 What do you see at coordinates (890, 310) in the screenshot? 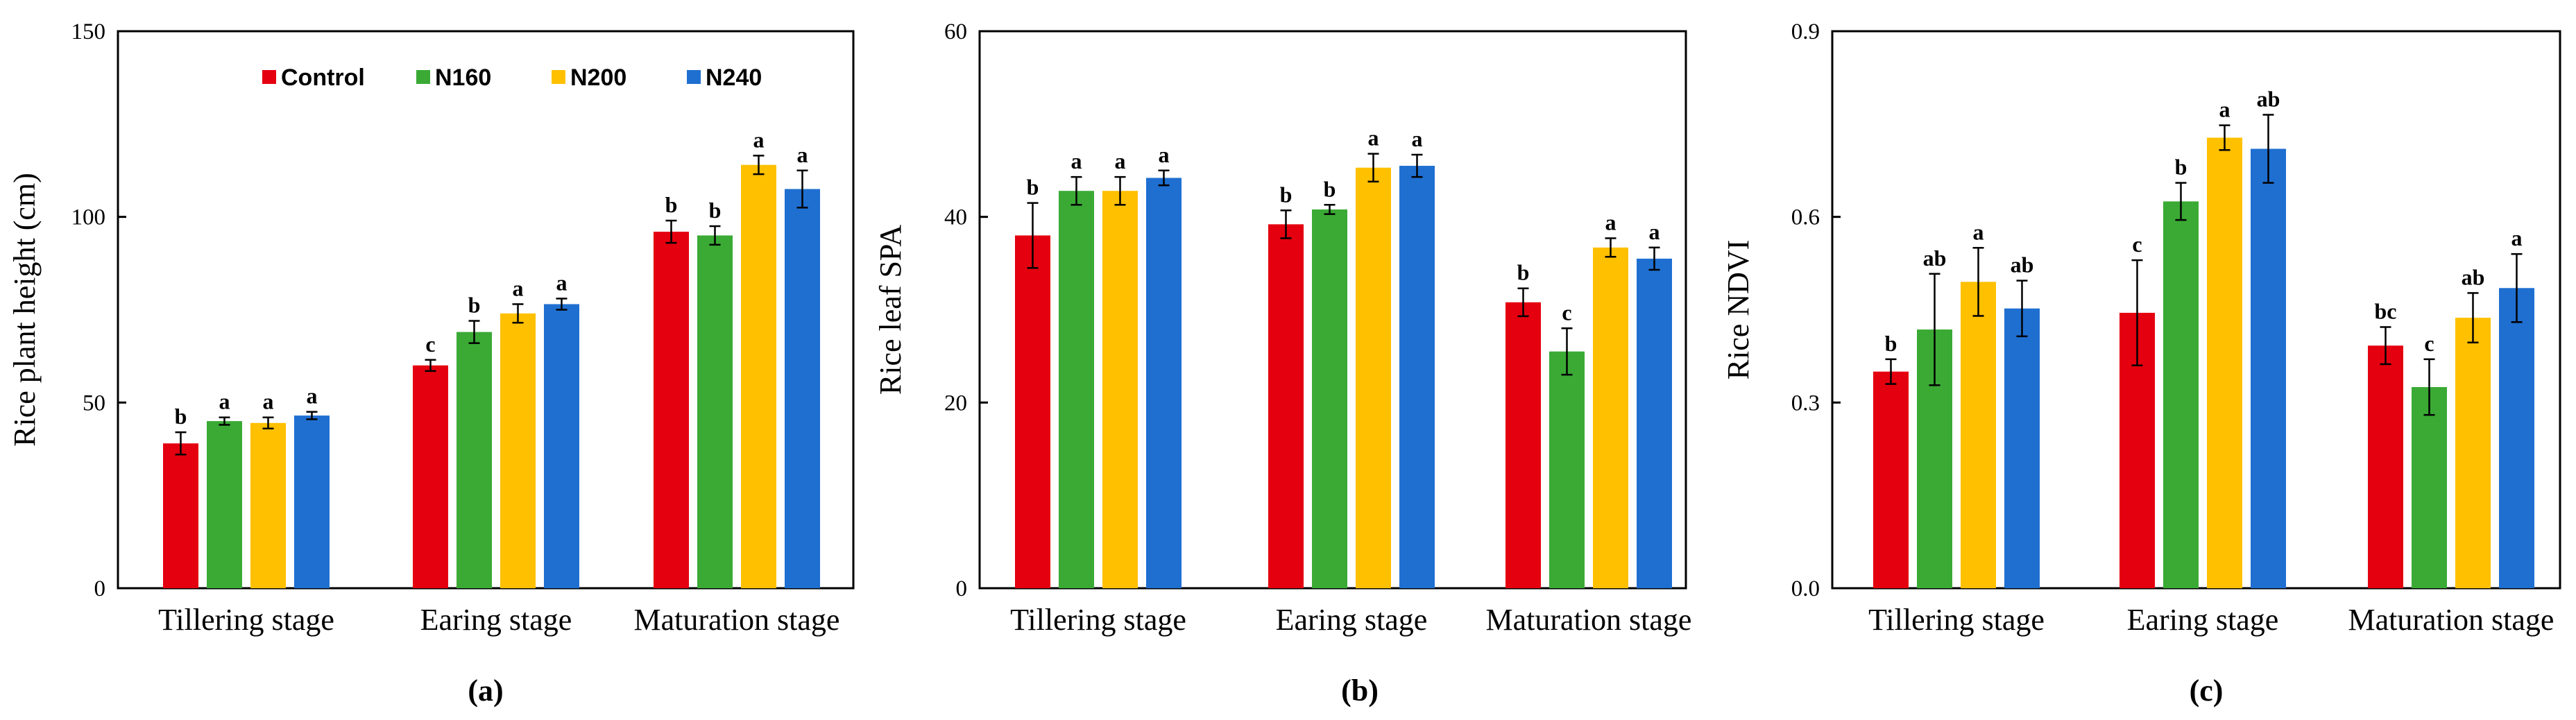
I see `y-axis-label: Rice leaf SPA` at bounding box center [890, 310].